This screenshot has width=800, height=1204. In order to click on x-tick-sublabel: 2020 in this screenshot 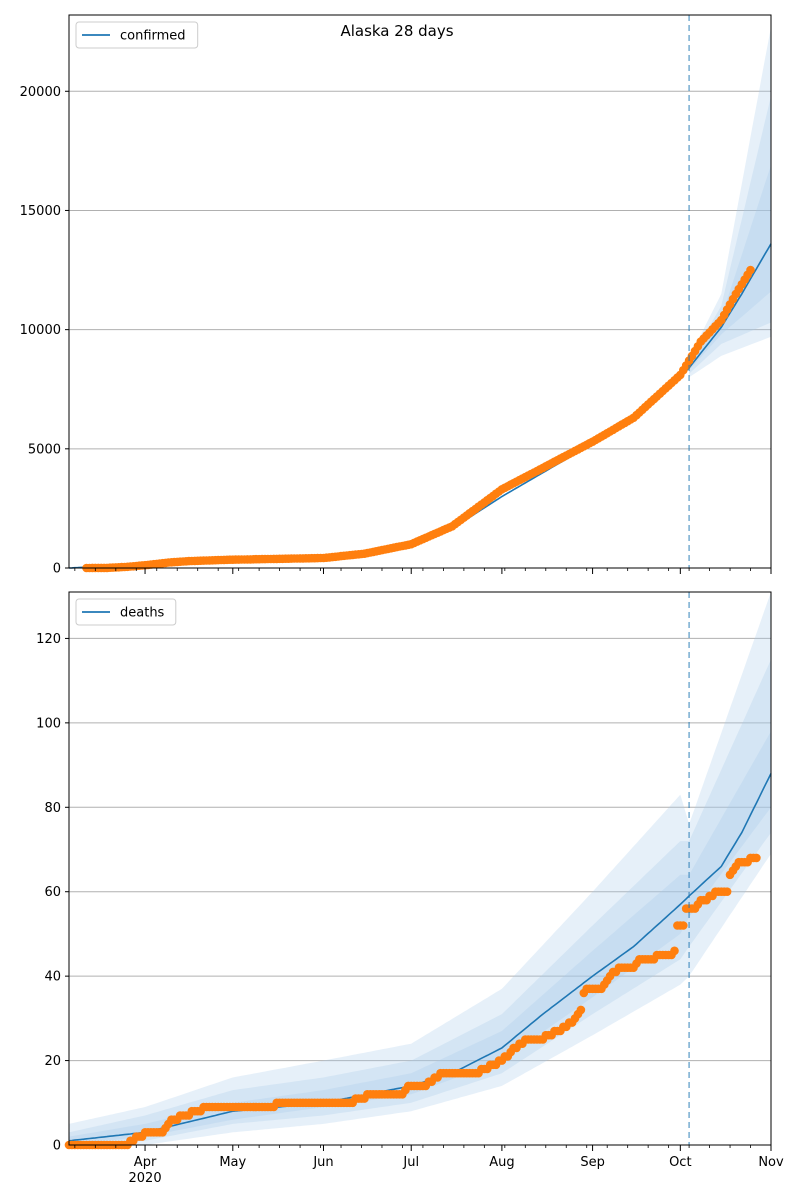, I will do `click(145, 1178)`.